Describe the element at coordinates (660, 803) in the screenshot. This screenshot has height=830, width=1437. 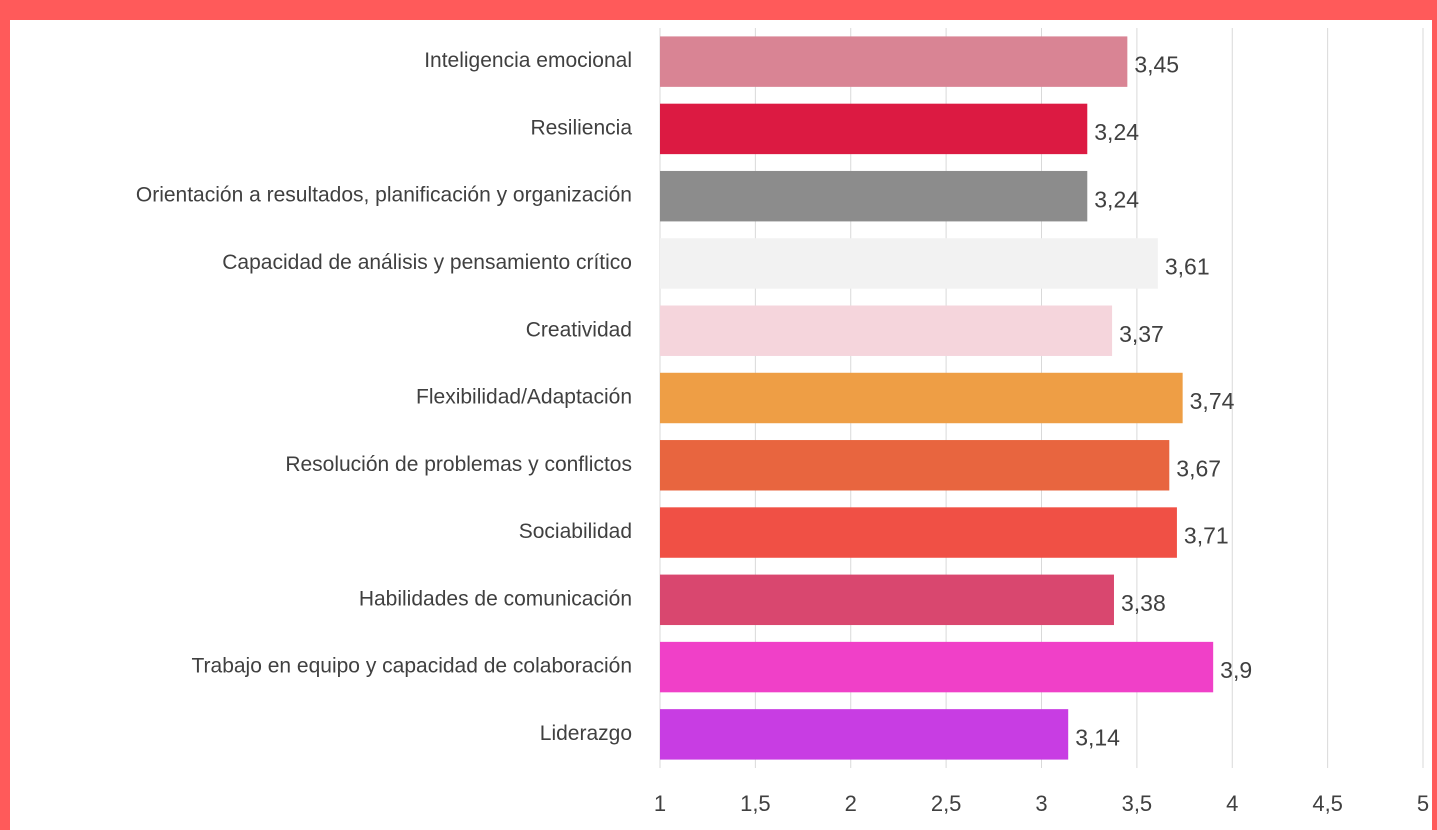
I see `x-tick-label: 1` at that location.